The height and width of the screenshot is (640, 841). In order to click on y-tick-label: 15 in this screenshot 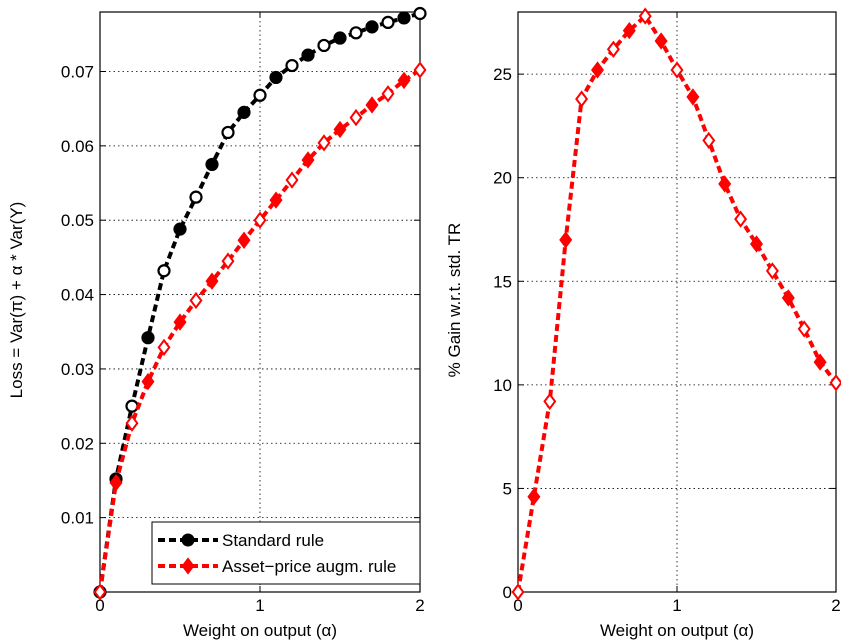, I will do `click(502, 281)`.